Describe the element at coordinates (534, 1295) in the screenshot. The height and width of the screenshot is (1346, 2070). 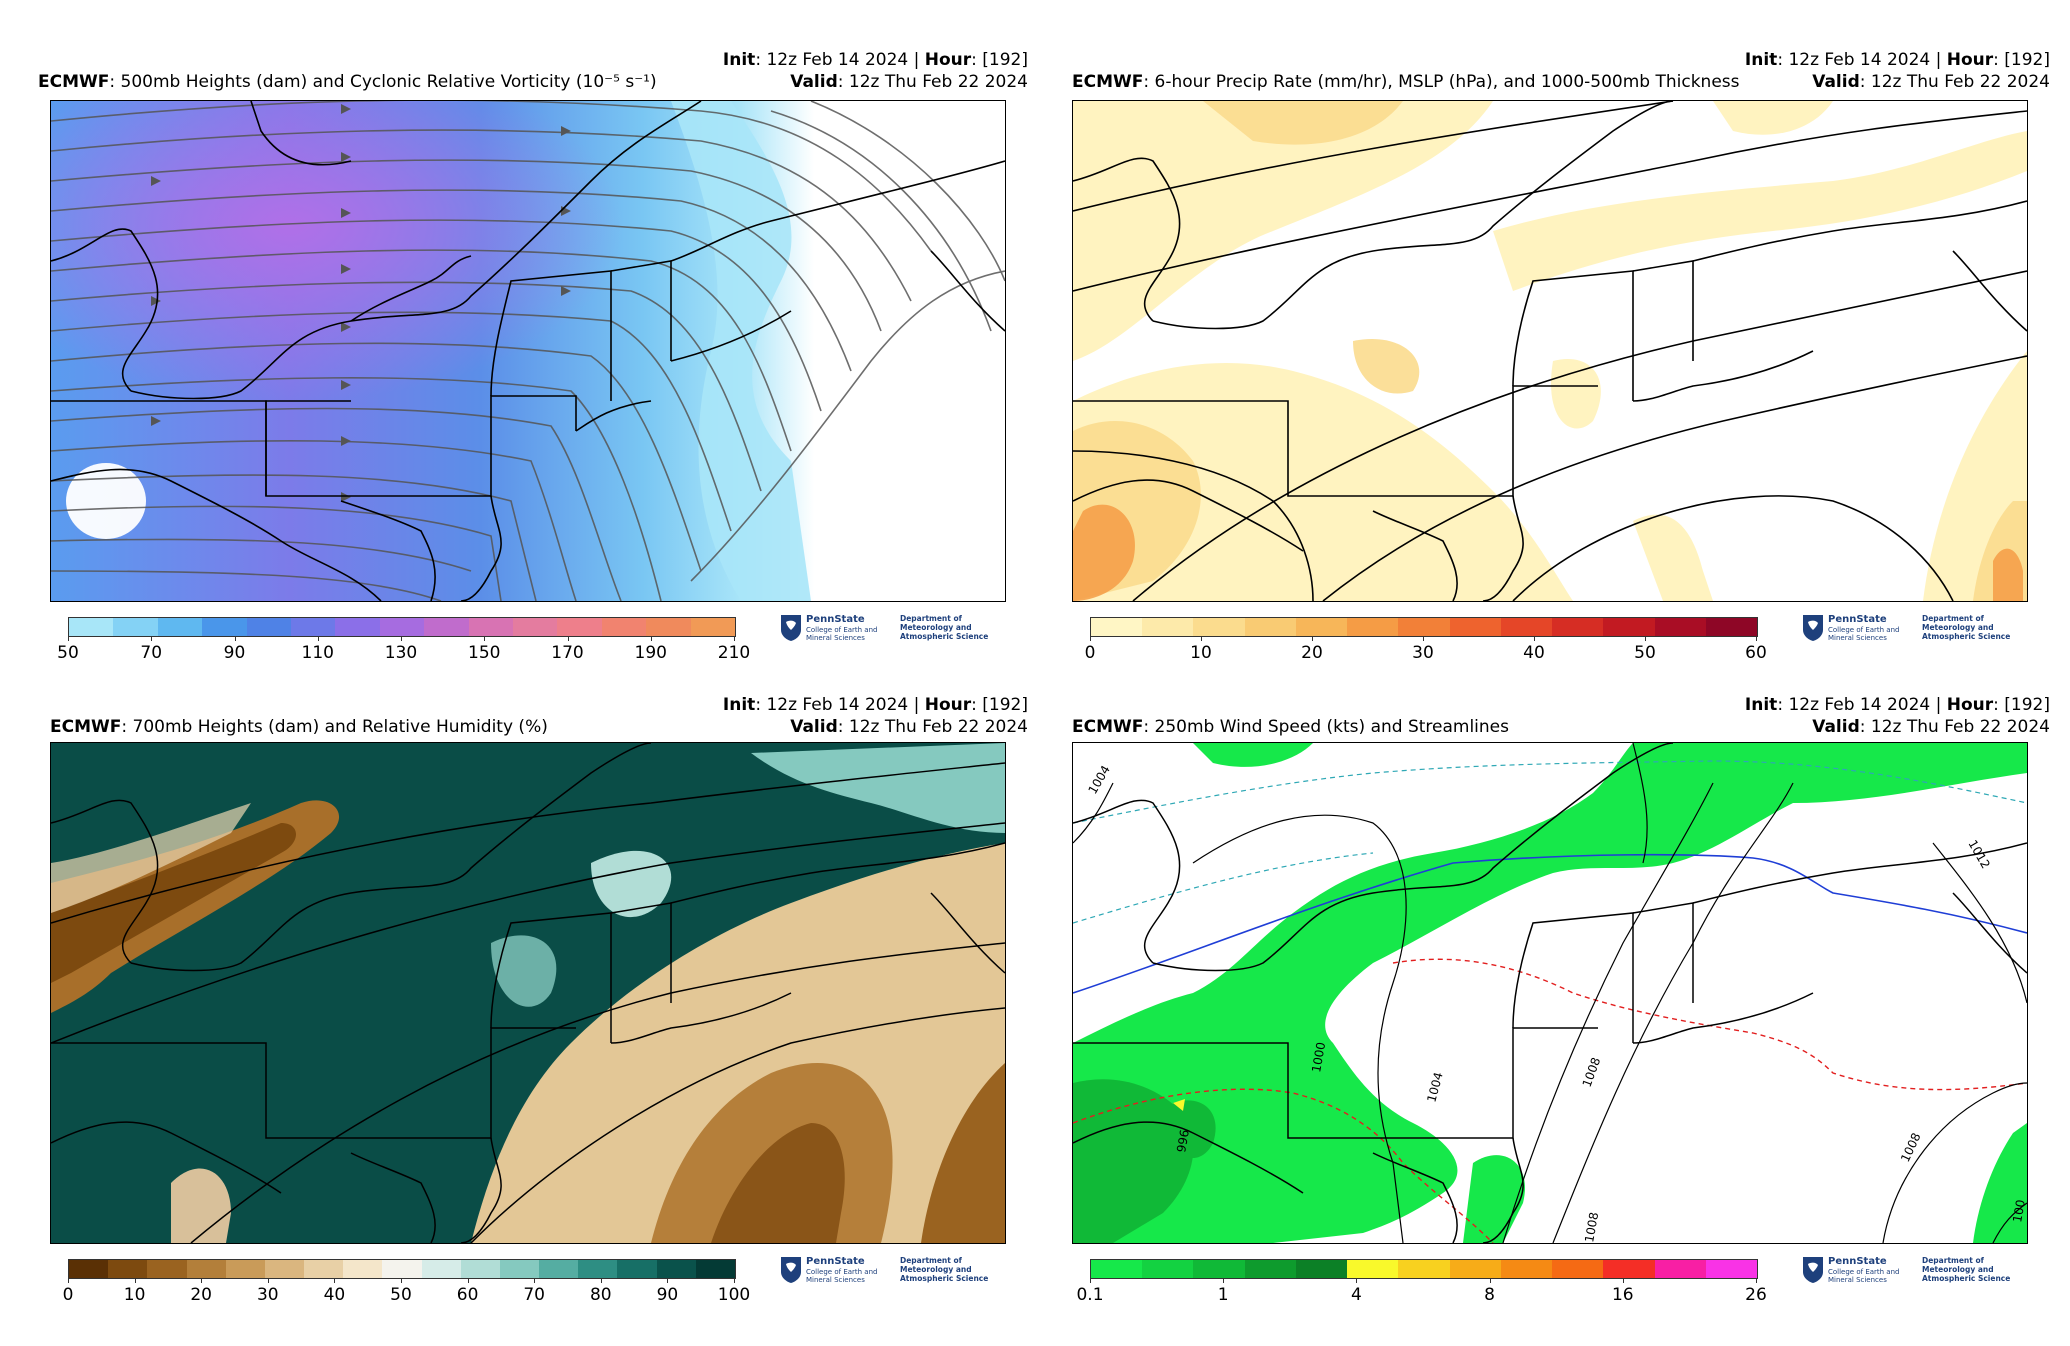
I see `colorbar-tick-label: 70` at that location.